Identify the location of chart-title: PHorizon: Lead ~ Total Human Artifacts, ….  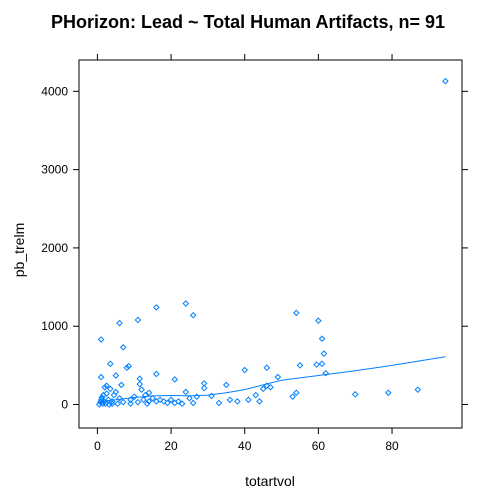
(248, 22).